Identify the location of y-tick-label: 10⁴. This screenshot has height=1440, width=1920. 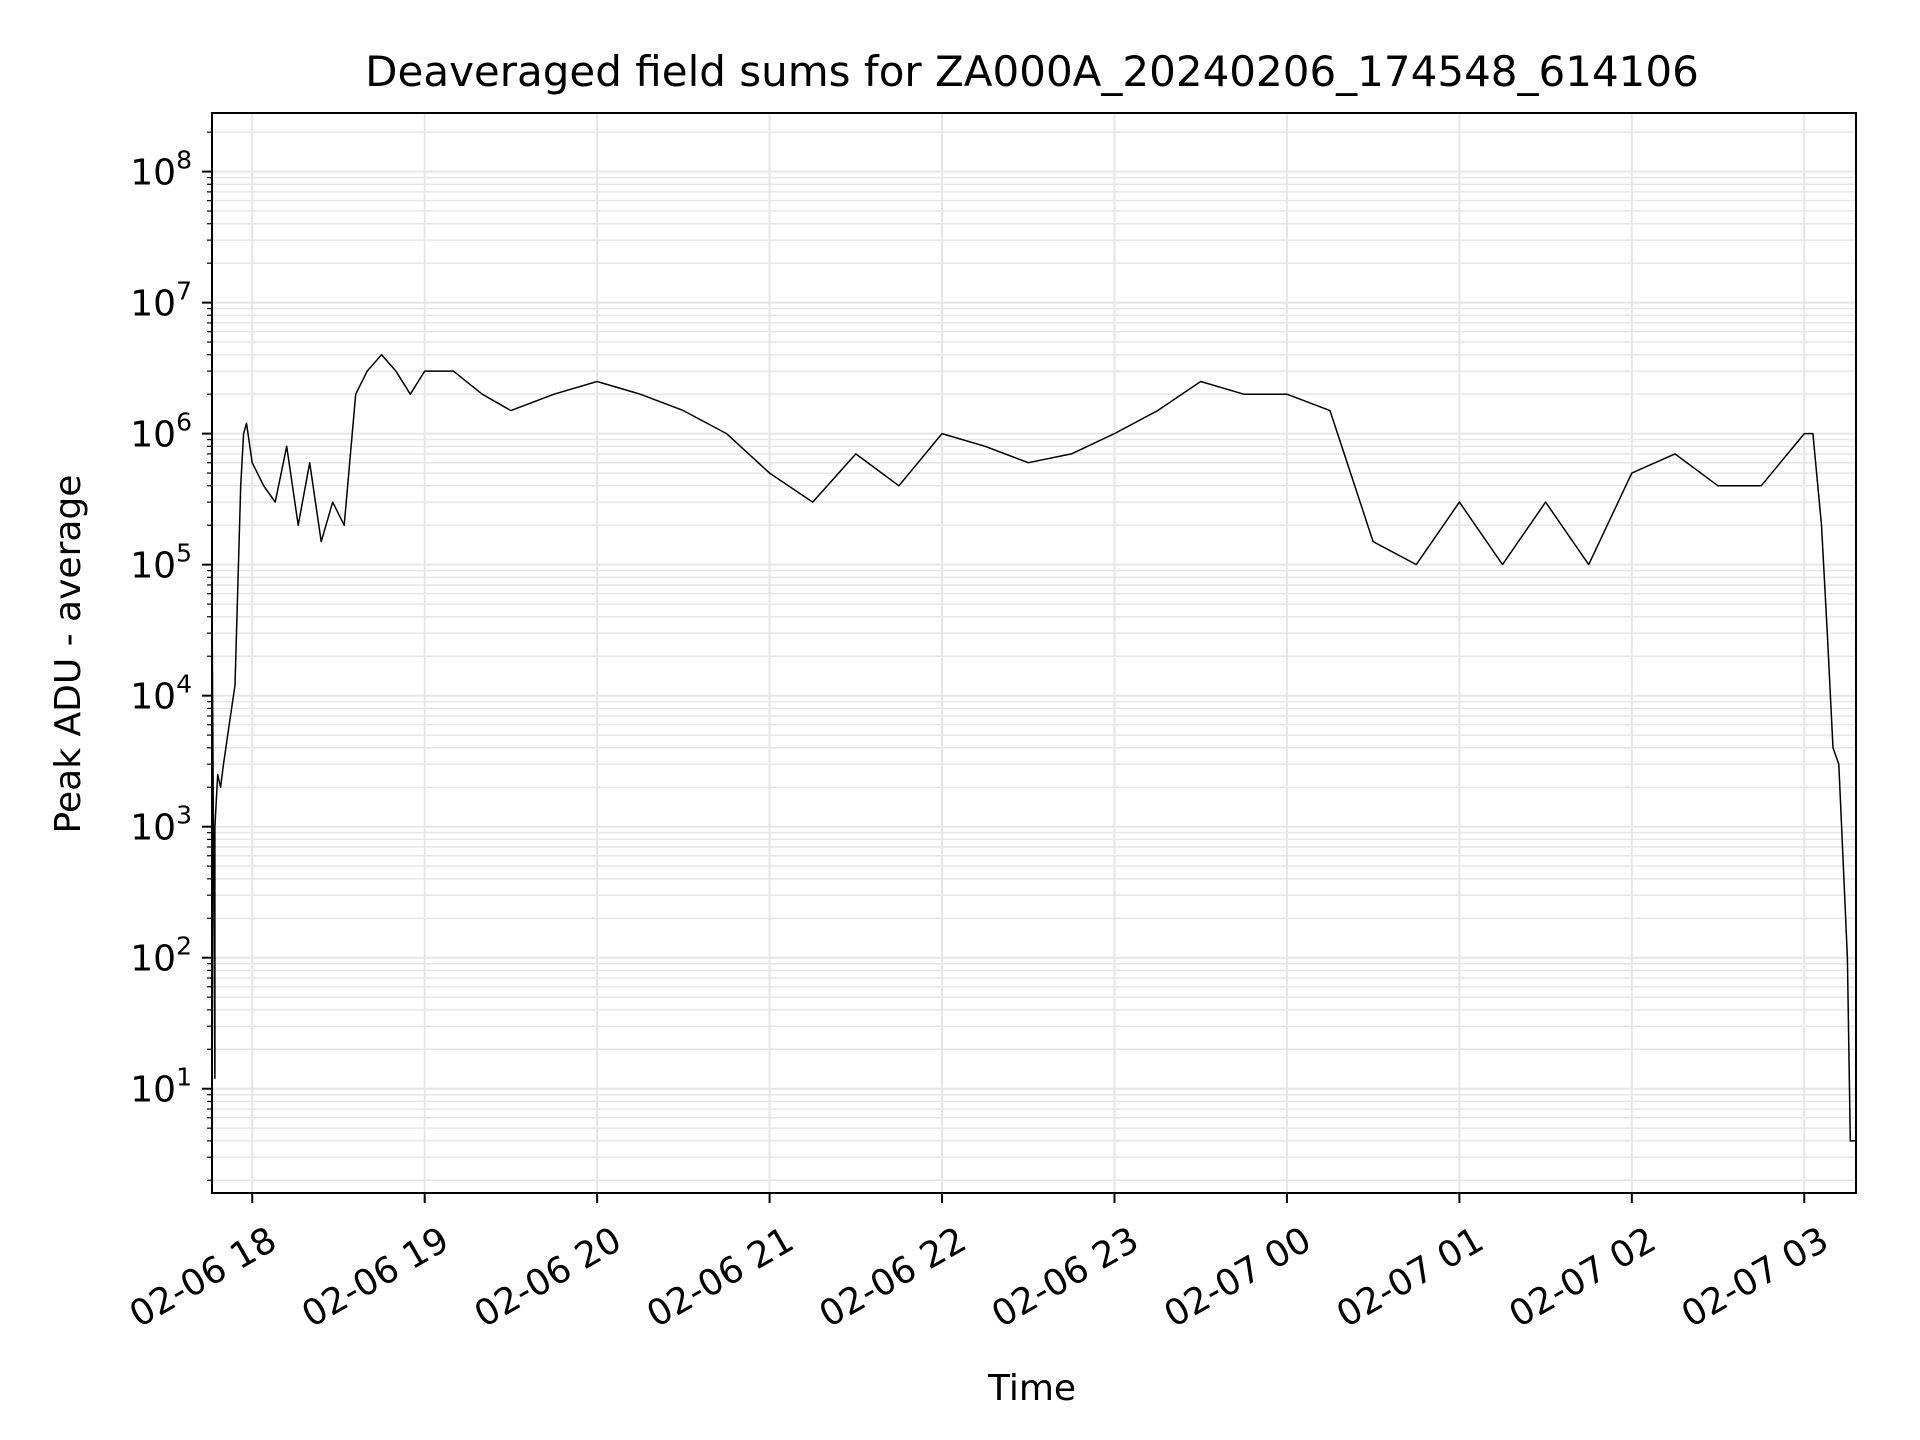
(161, 694).